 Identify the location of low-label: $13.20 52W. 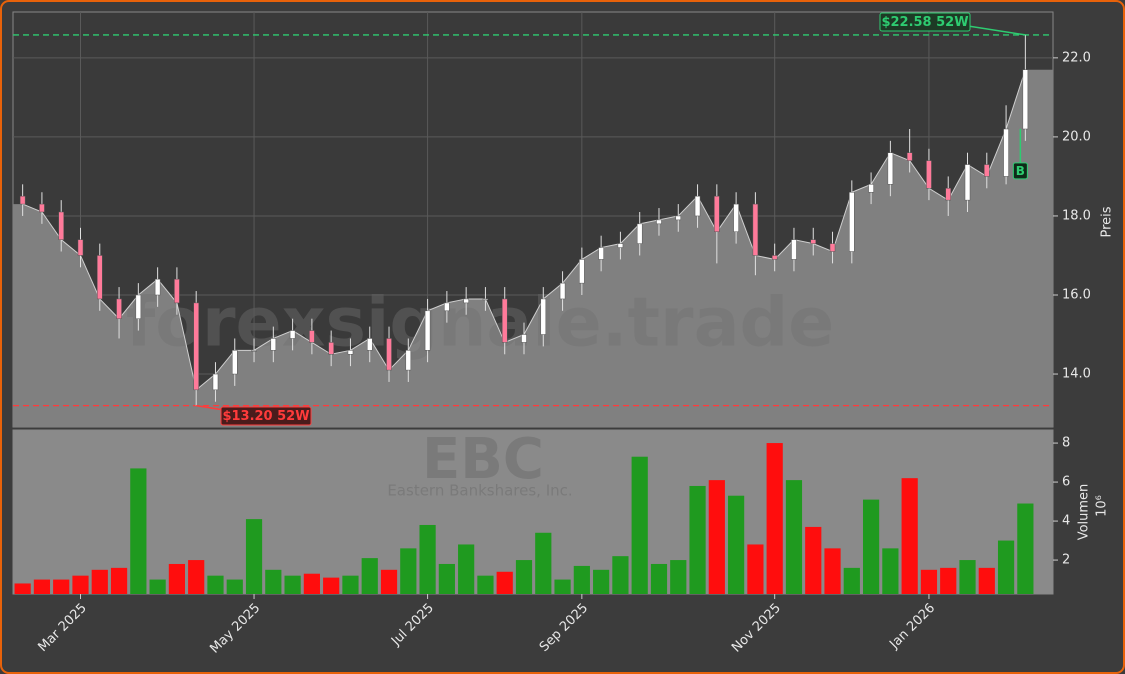
(265, 416).